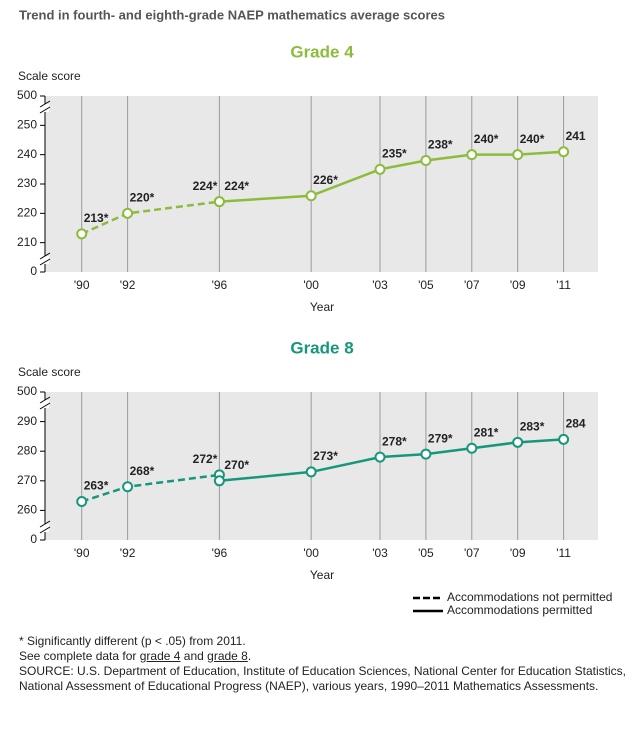  I want to click on y-tick-label: 210, so click(27, 242).